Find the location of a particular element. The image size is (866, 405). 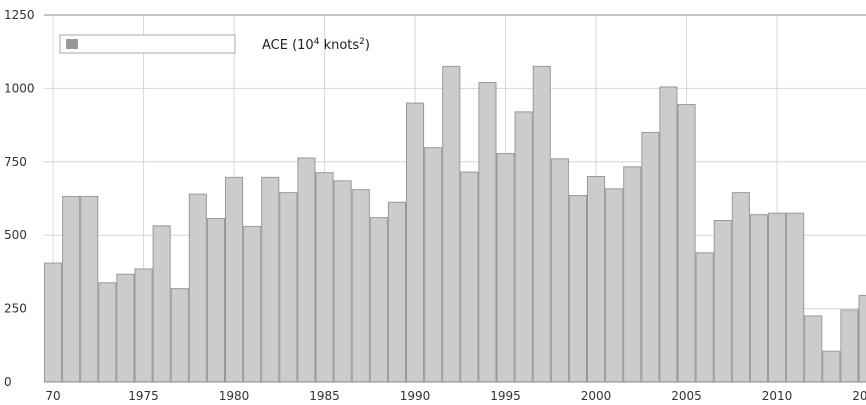

y-tick-label-0: 0 is located at coordinates (8, 382).